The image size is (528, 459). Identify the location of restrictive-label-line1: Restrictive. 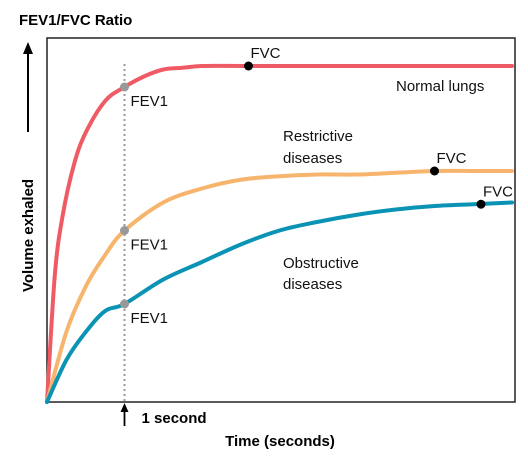
(318, 136).